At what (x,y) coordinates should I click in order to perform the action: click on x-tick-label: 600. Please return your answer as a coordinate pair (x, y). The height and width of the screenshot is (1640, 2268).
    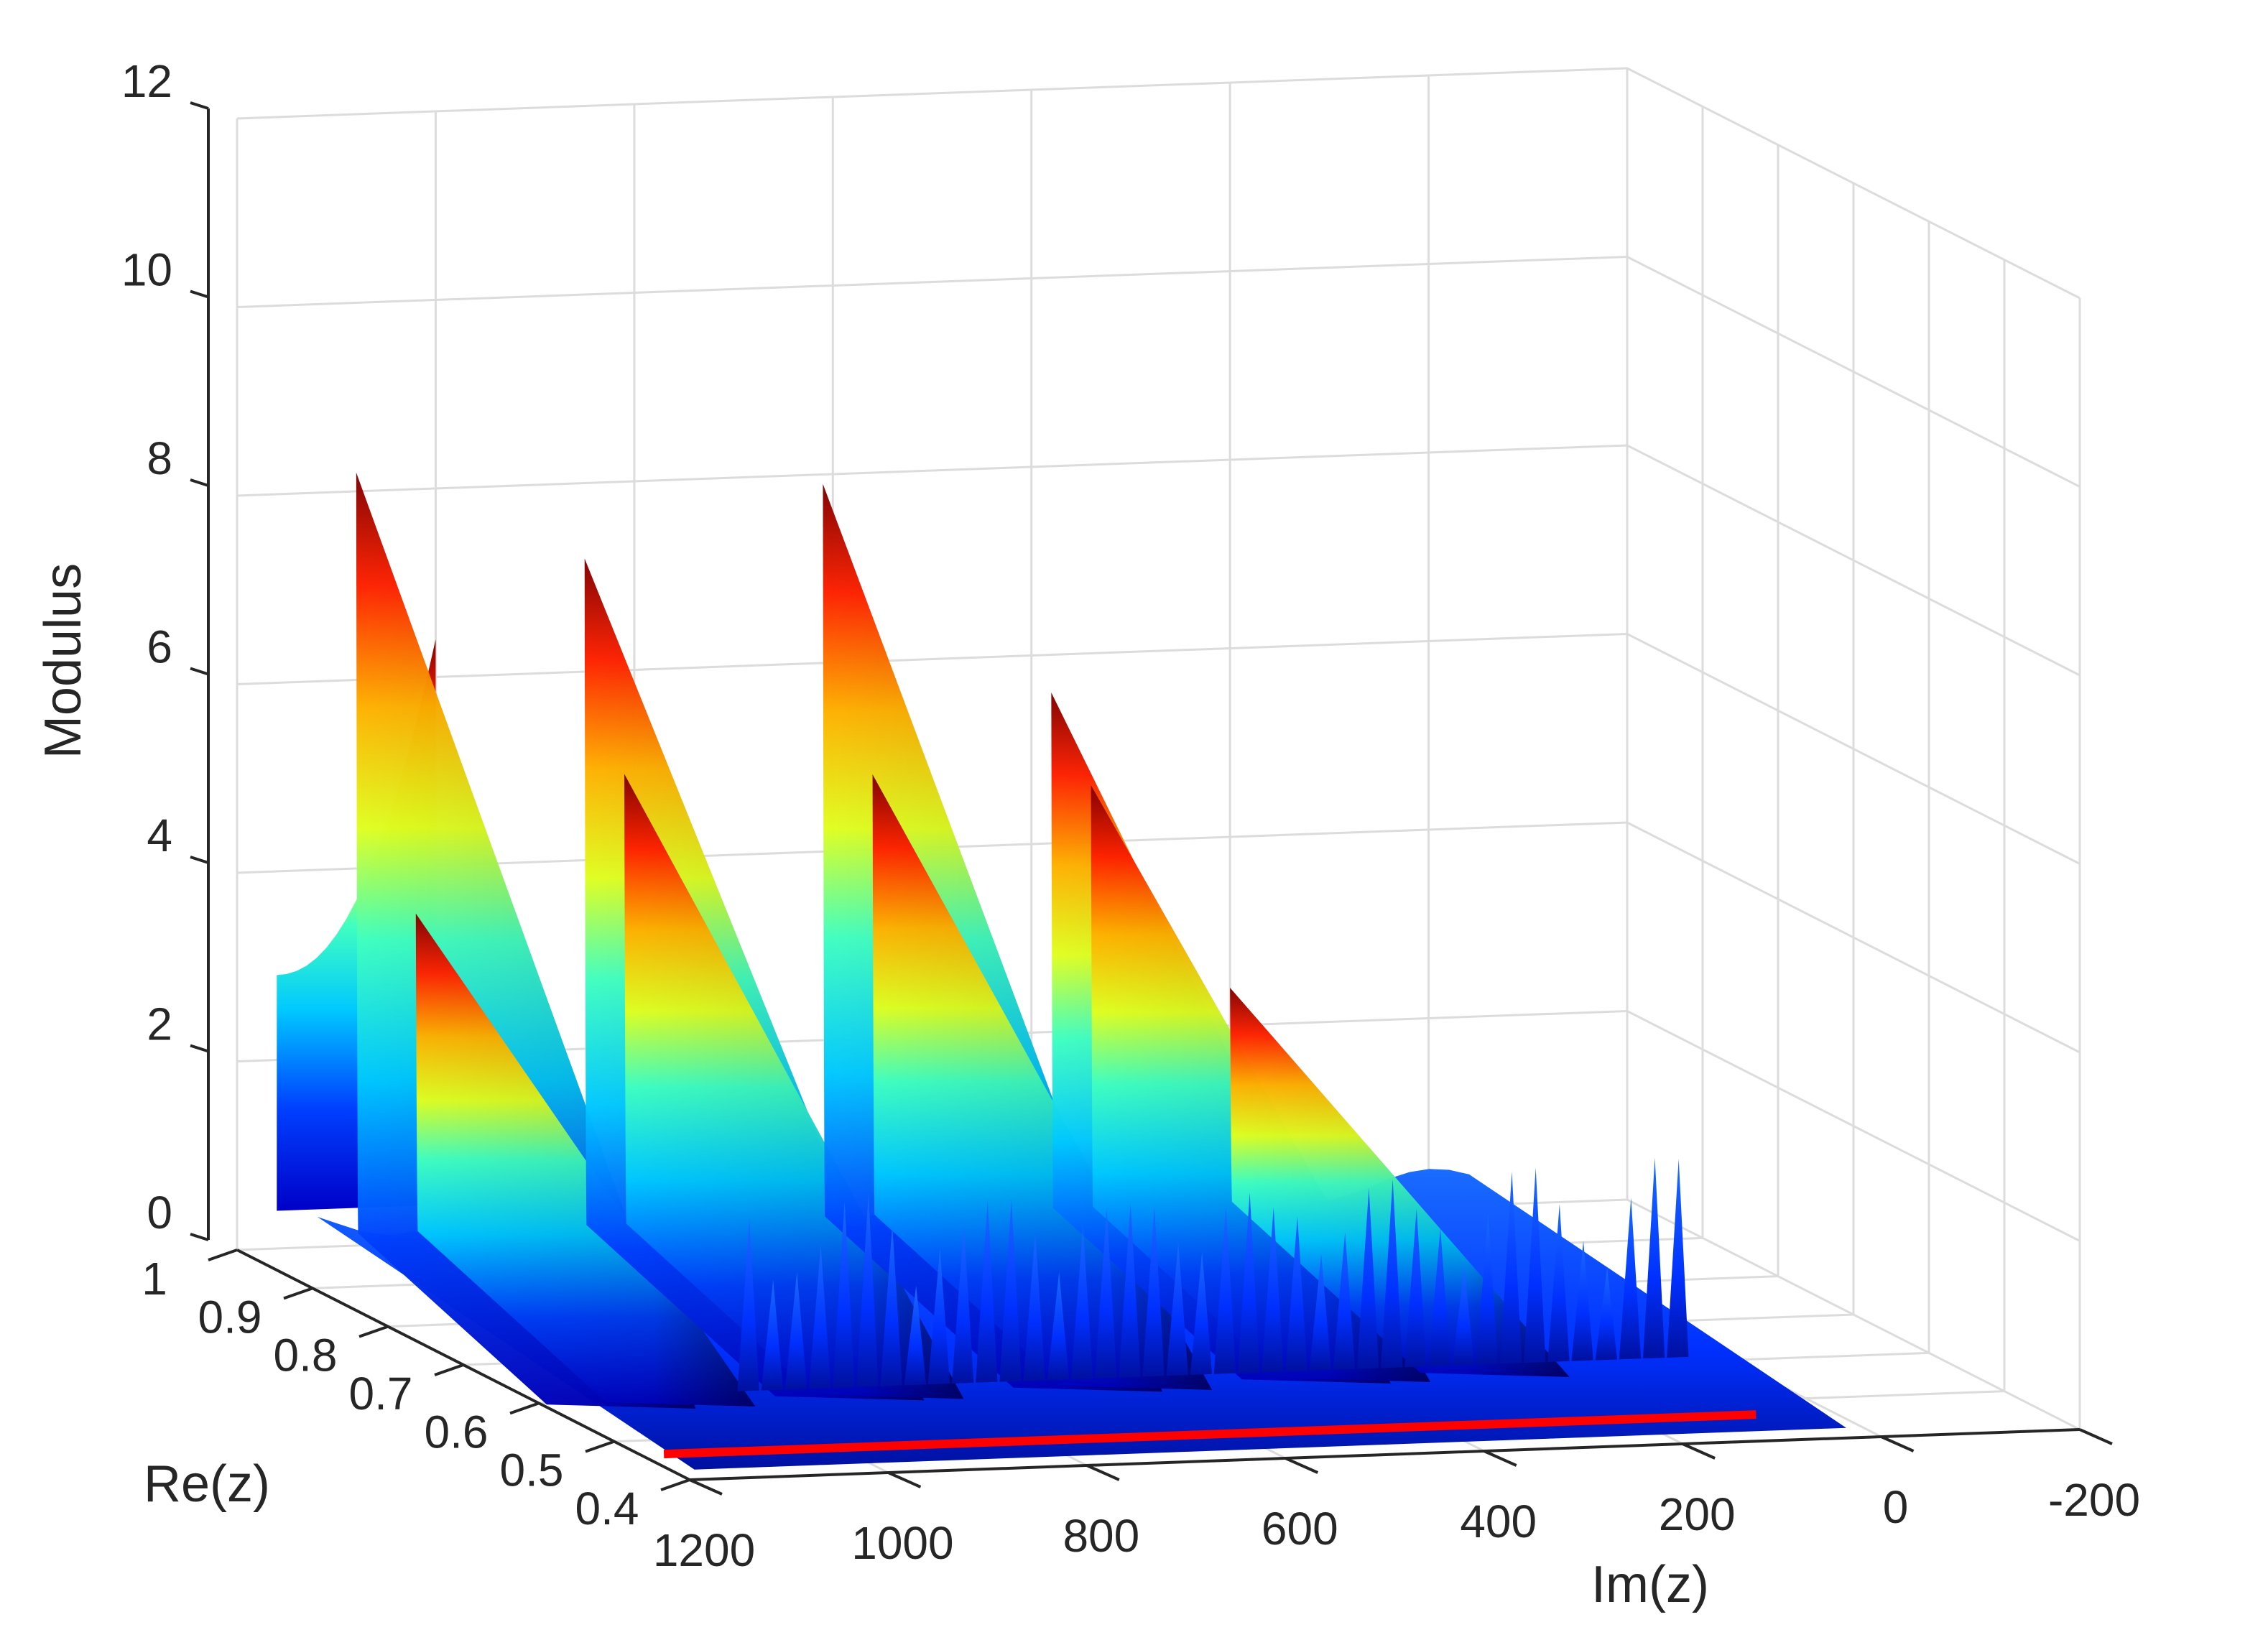
    Looking at the image, I should click on (1300, 1529).